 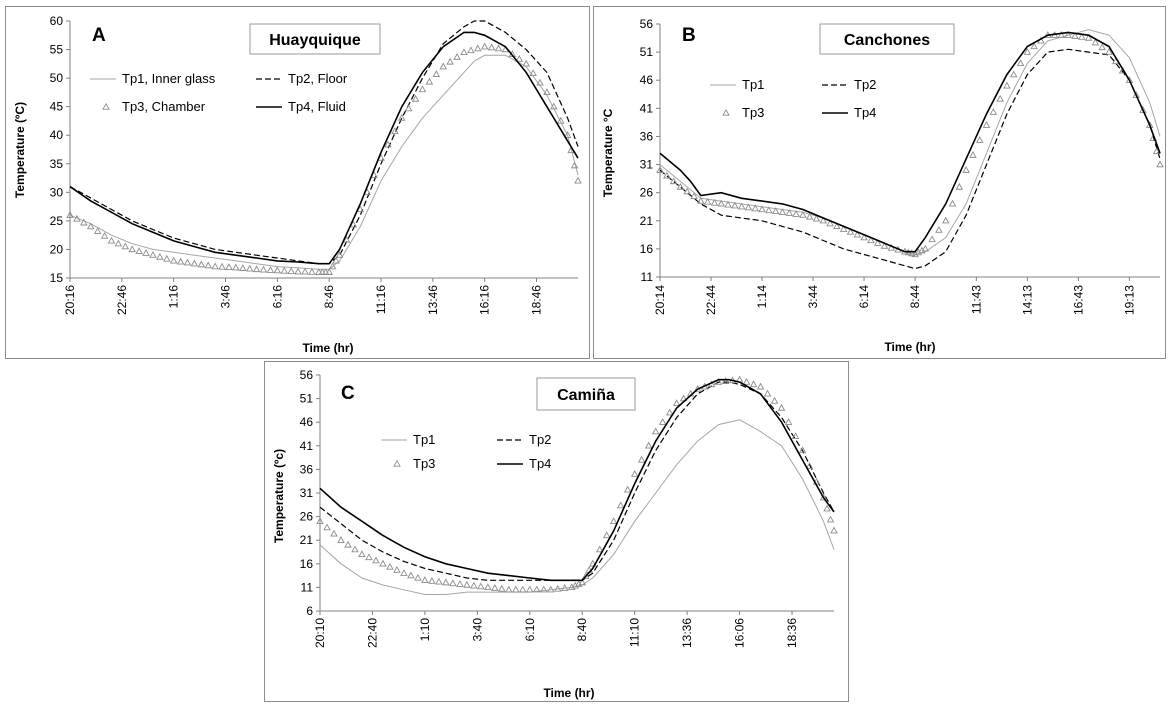 What do you see at coordinates (433, 300) in the screenshot?
I see `chart-a-x-tick-label: 13:46` at bounding box center [433, 300].